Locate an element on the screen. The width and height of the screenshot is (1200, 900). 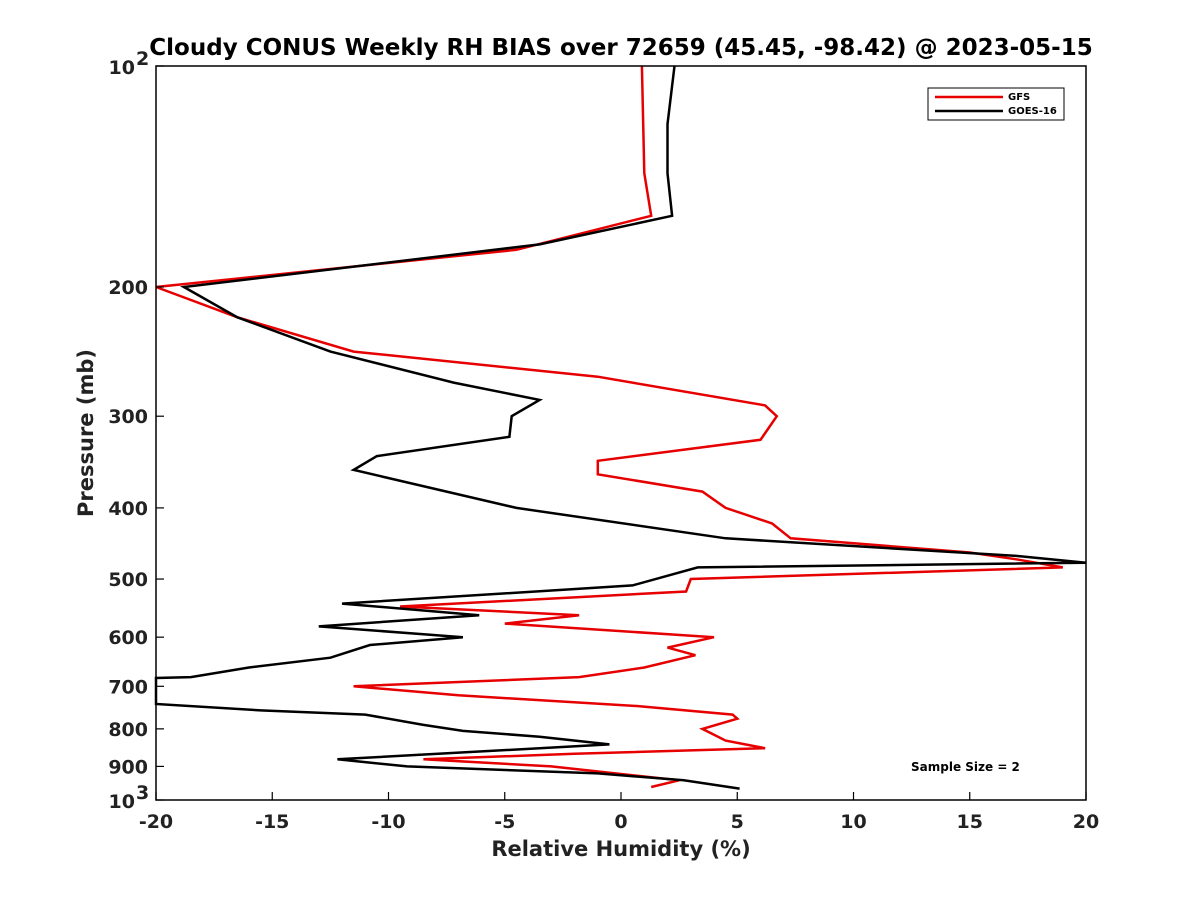
x-tick-label: -5 is located at coordinates (504, 822).